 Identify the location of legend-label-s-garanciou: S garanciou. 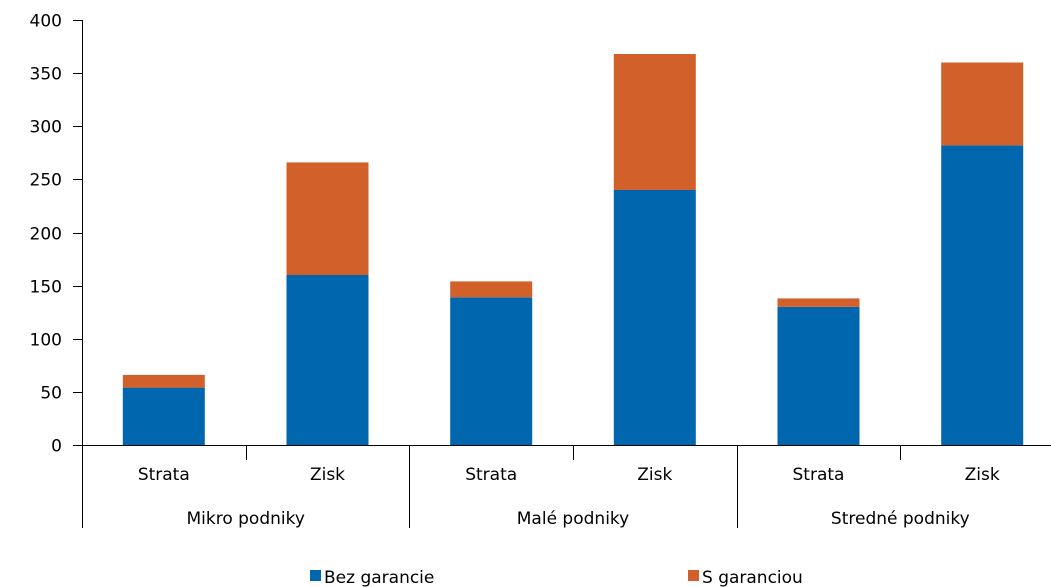
(752, 577).